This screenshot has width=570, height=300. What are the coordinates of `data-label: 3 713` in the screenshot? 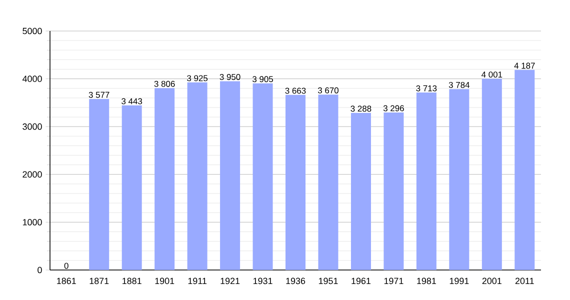 It's located at (426, 88).